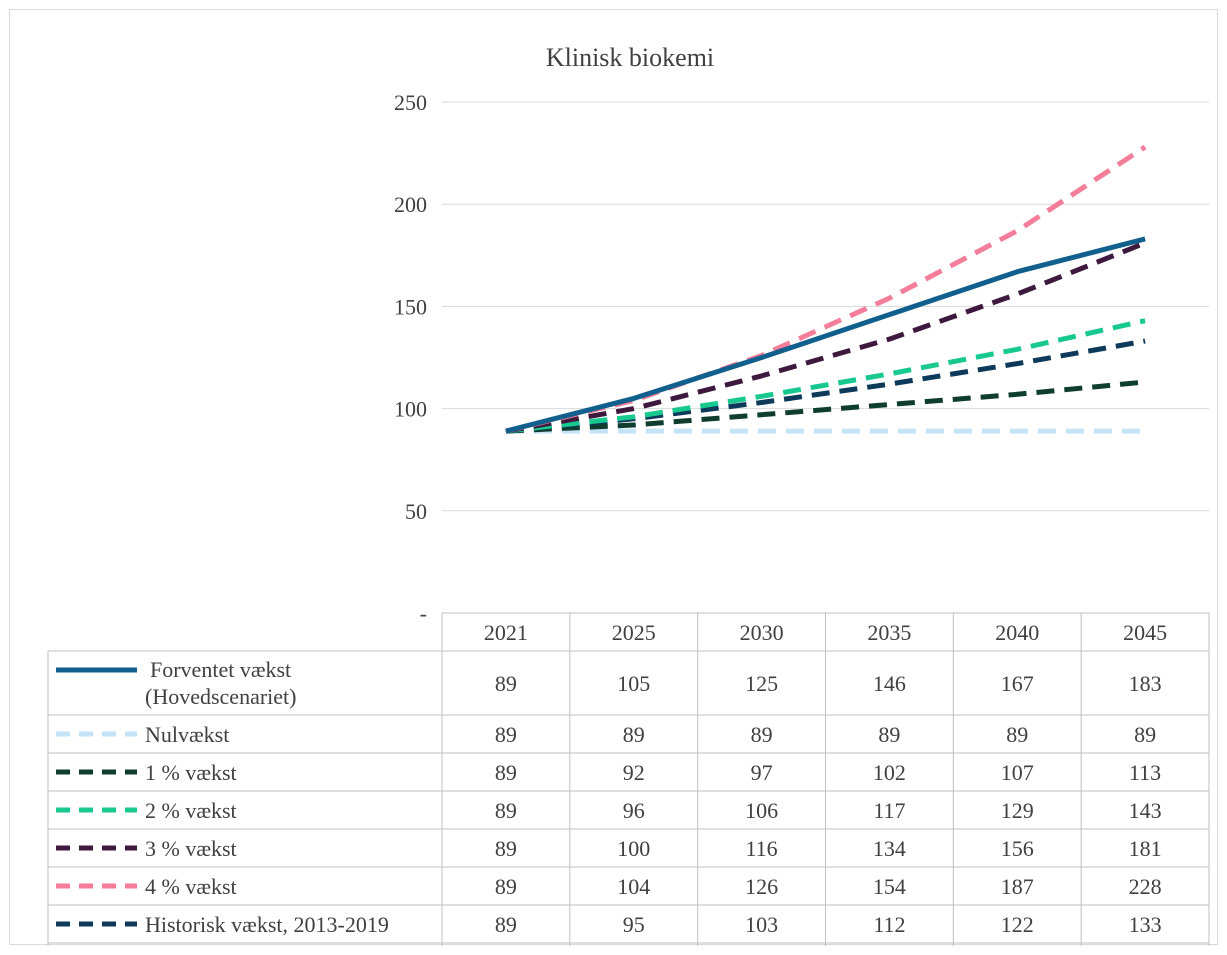 This screenshot has height=955, width=1227. Describe the element at coordinates (191, 848) in the screenshot. I see `legend-label-3-vækst: 3 % vækst` at that location.